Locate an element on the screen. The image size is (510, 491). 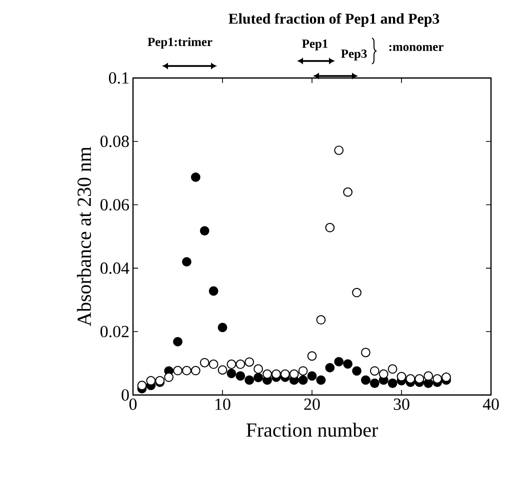
y-tick-label: 0.08 is located at coordinates (114, 142).